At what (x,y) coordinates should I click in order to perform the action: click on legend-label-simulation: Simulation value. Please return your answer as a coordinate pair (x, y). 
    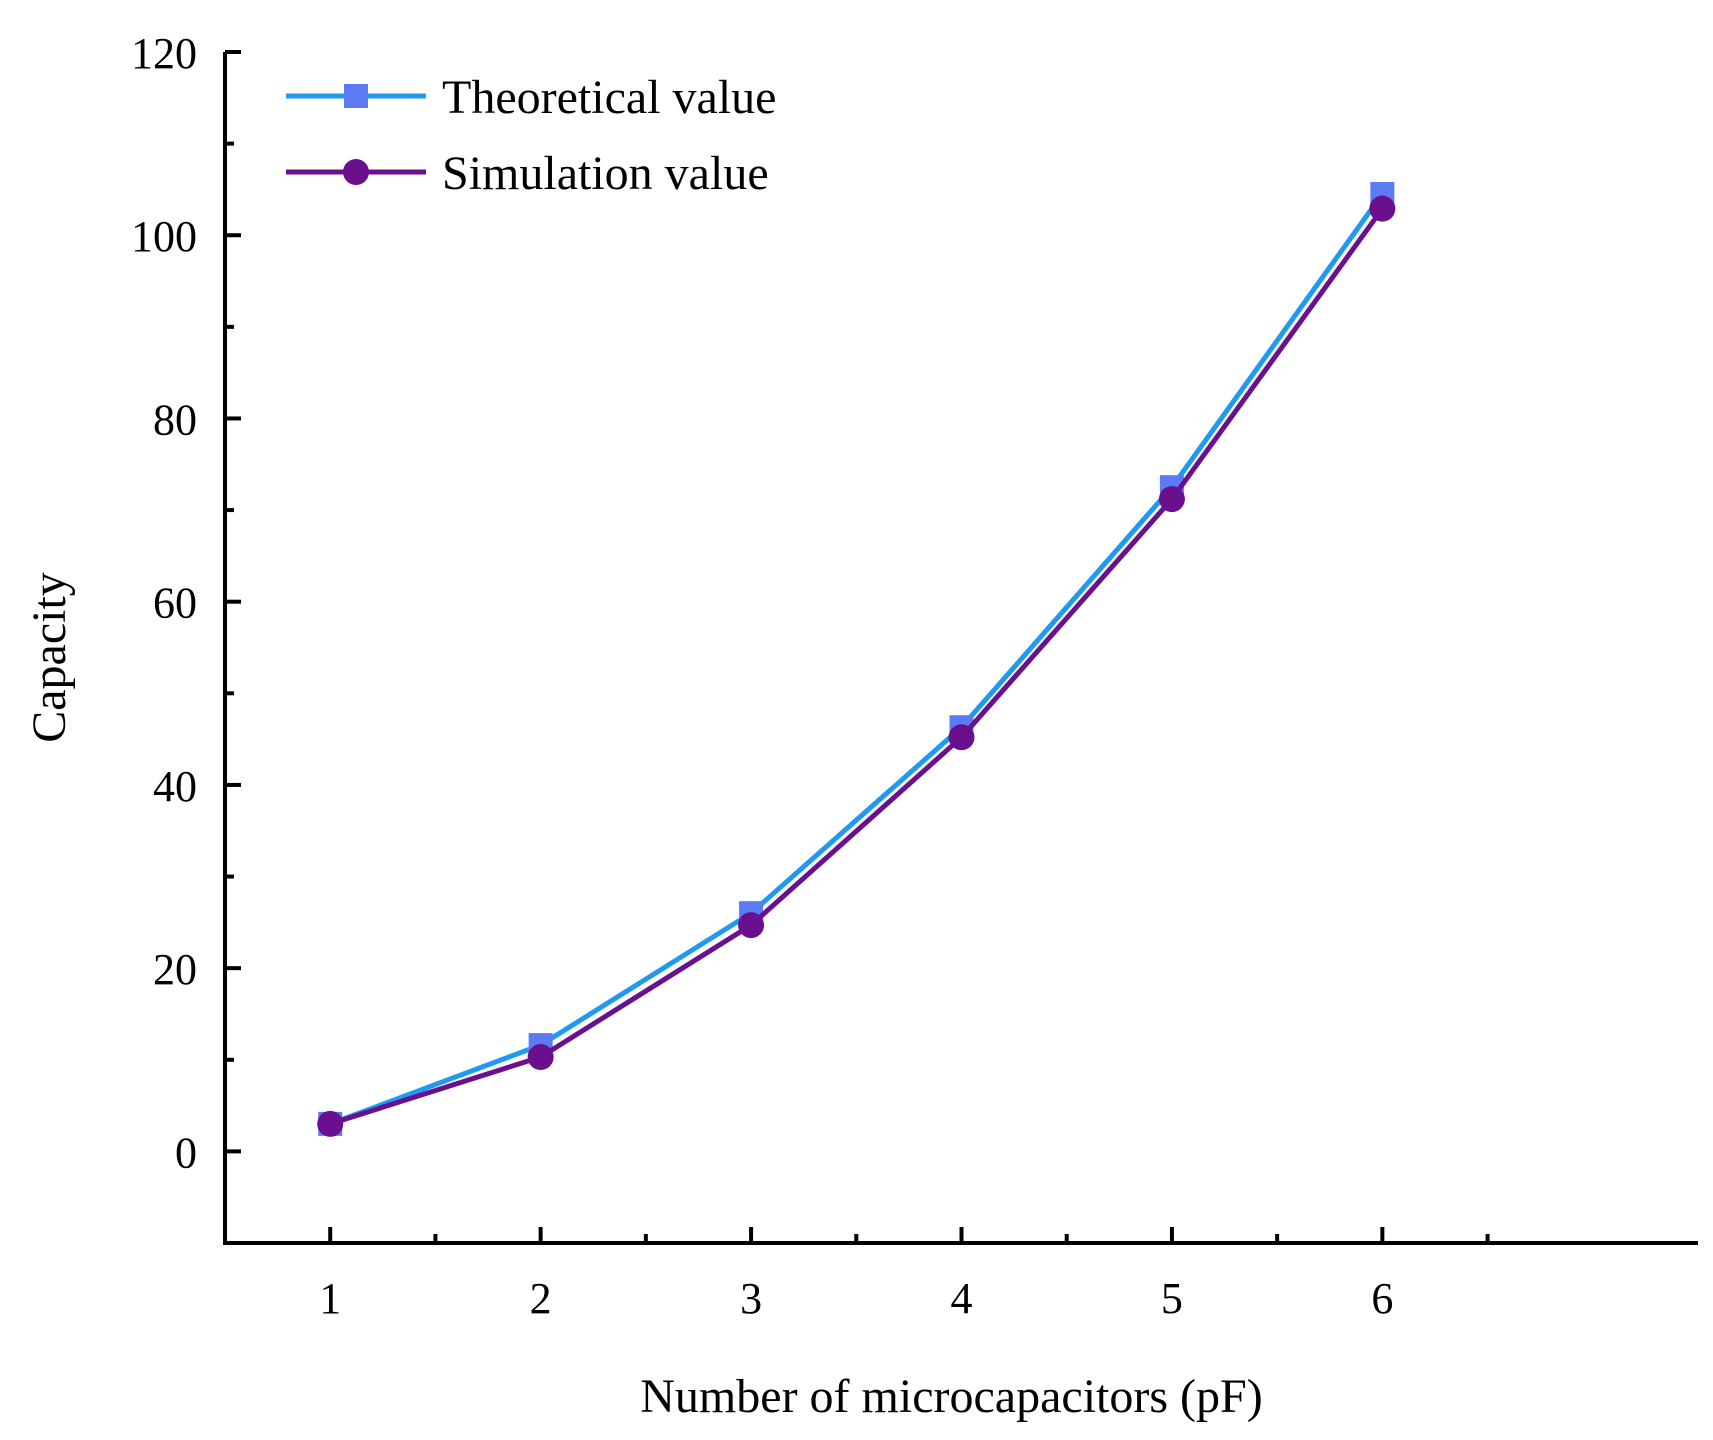
    Looking at the image, I should click on (605, 173).